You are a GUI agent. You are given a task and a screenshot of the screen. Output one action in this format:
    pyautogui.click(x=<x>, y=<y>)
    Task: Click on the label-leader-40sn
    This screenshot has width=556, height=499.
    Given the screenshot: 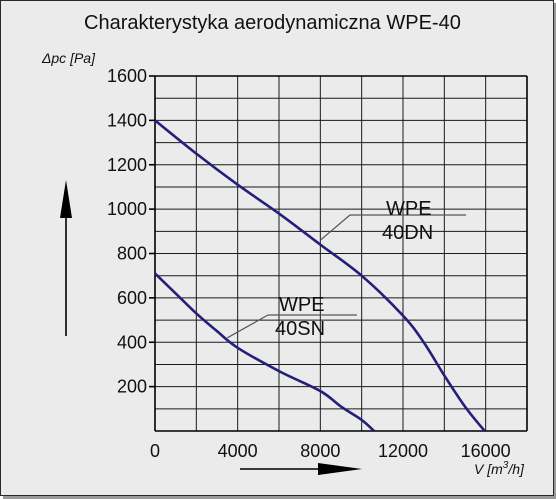 What is the action you would take?
    pyautogui.click(x=248, y=326)
    